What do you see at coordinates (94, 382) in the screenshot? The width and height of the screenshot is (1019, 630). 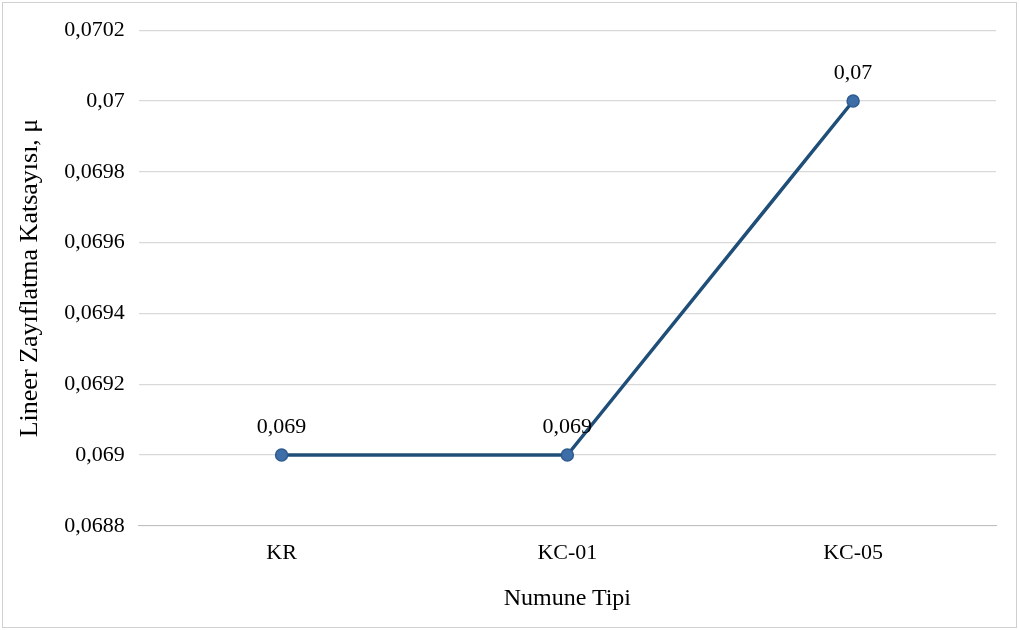 I see `y-tick-label: 0,0692` at bounding box center [94, 382].